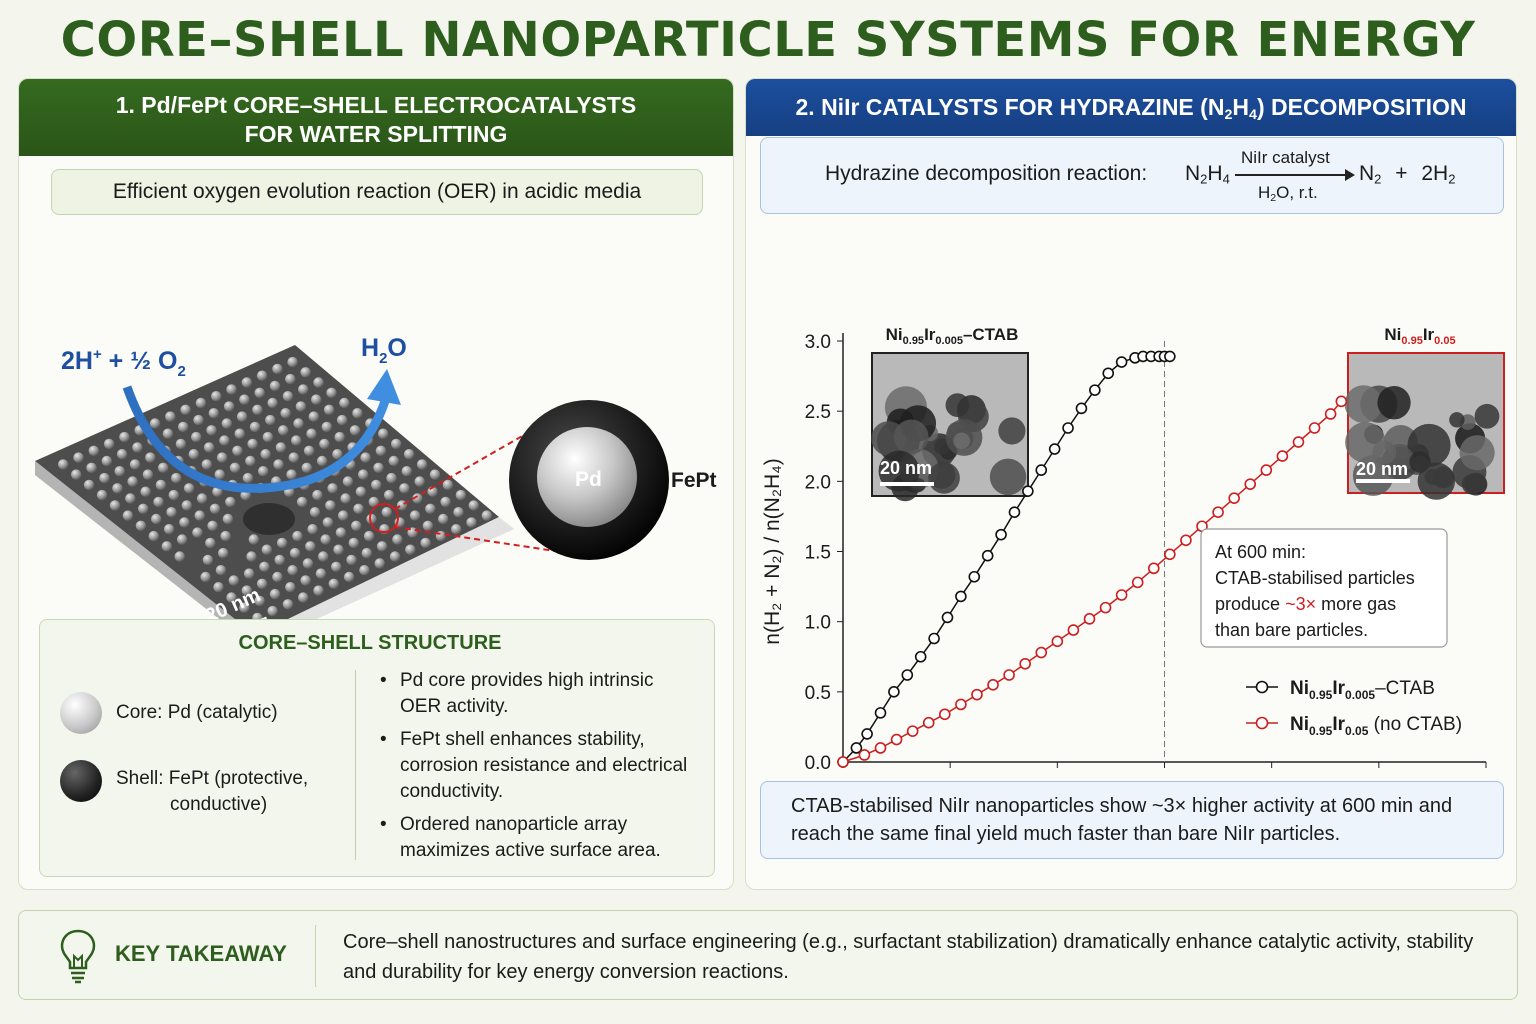 This screenshot has width=1536, height=1024. What do you see at coordinates (694, 480) in the screenshot?
I see `shell-label: FePt` at bounding box center [694, 480].